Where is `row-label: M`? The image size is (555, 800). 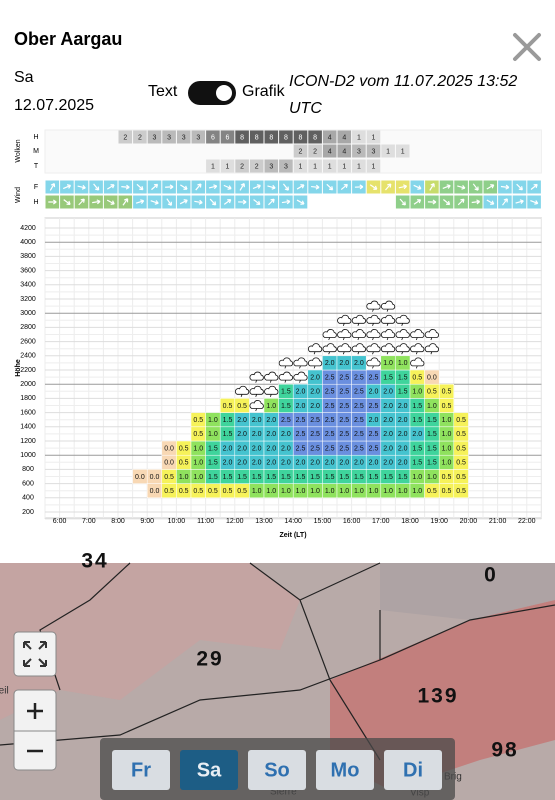 row-label: M is located at coordinates (36, 151).